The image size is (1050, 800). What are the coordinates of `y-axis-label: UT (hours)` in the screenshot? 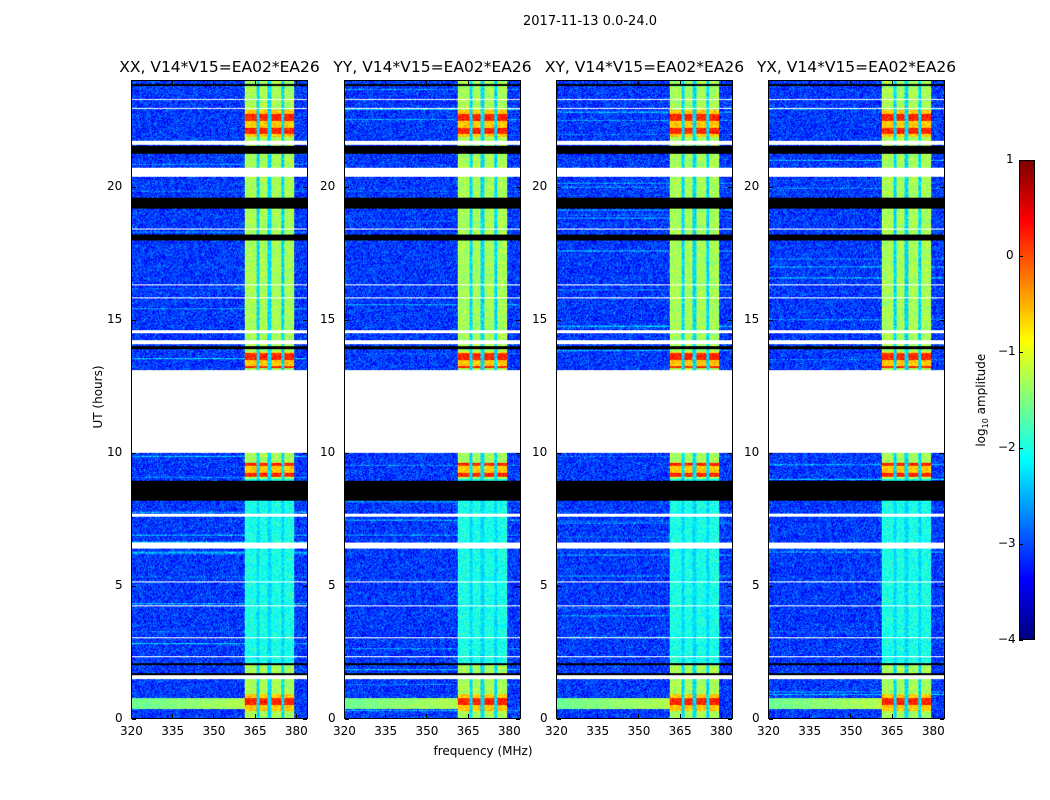 It's located at (98, 397).